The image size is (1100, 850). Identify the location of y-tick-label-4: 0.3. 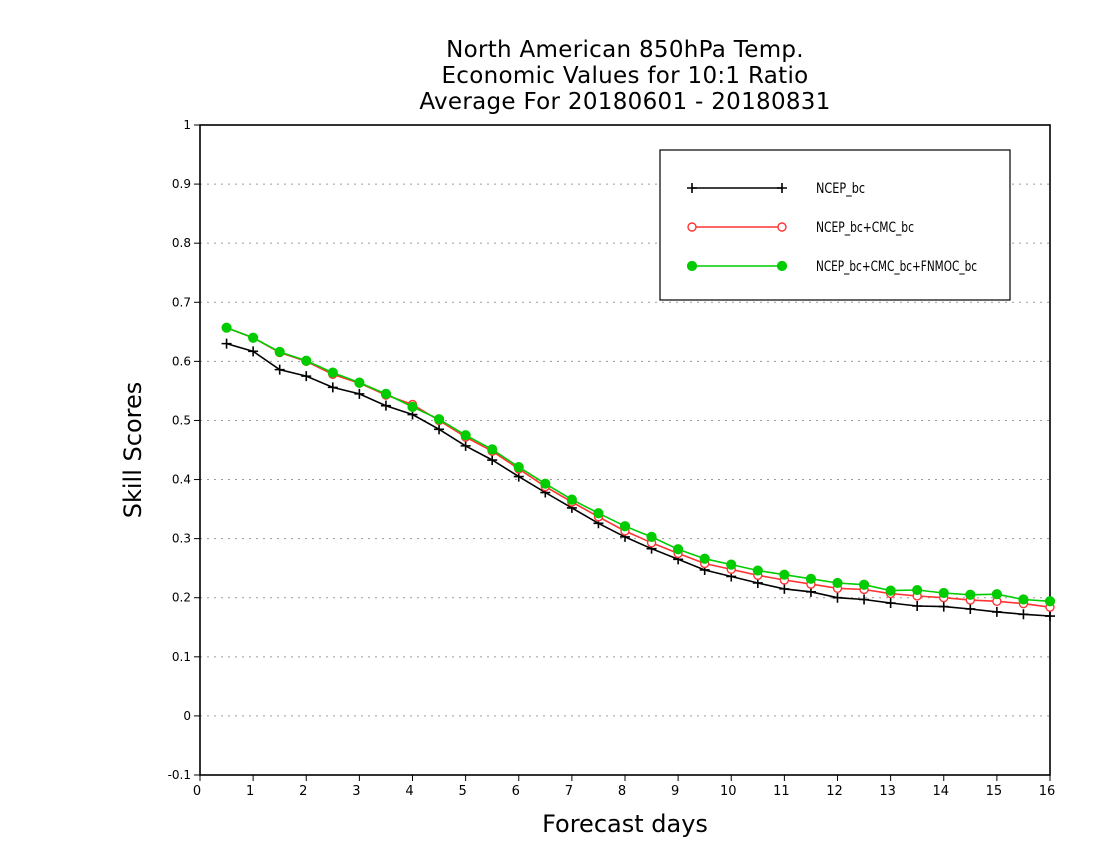
(181, 539).